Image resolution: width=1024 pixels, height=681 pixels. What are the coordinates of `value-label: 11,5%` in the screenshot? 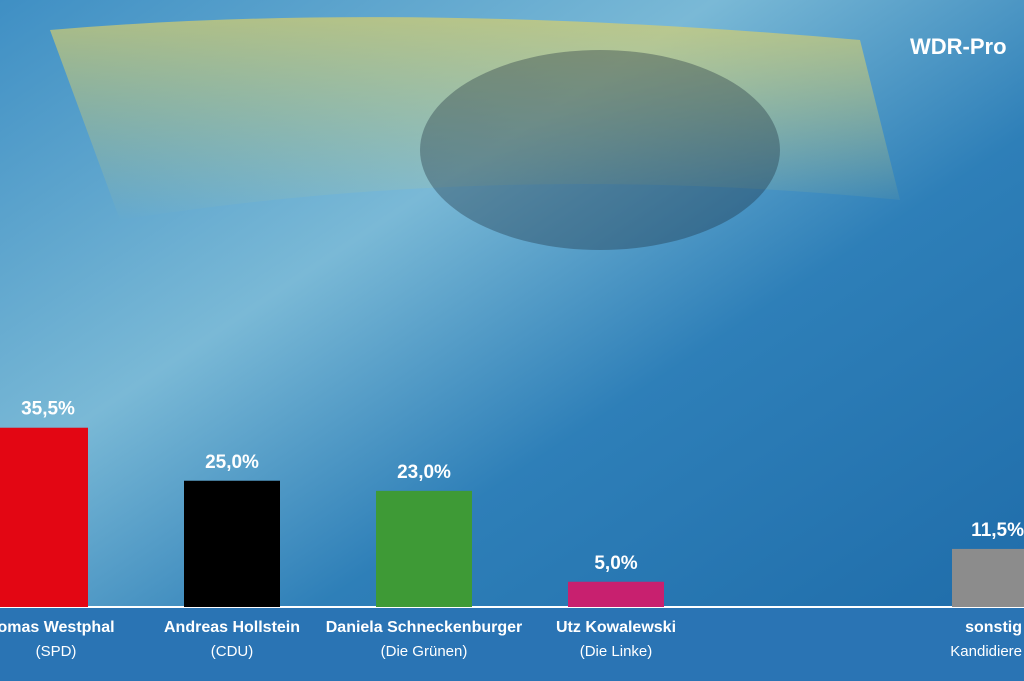 It's located at (997, 530).